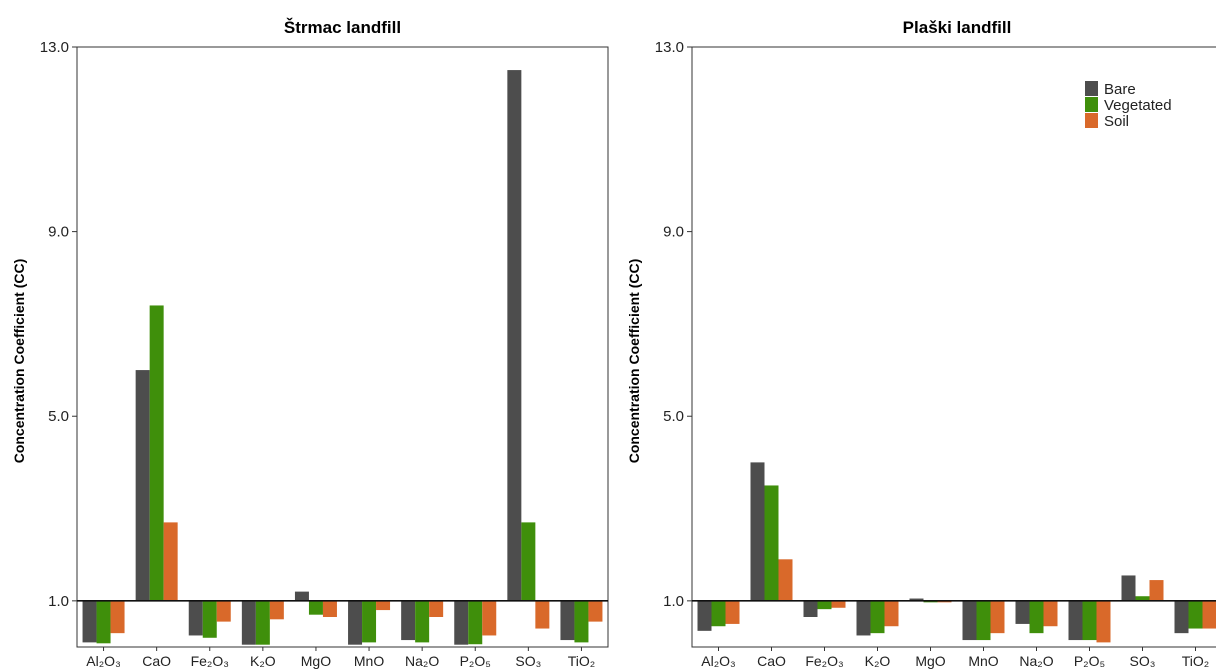  What do you see at coordinates (669, 47) in the screenshot?
I see `y-tick-label-1-3: 13.0` at bounding box center [669, 47].